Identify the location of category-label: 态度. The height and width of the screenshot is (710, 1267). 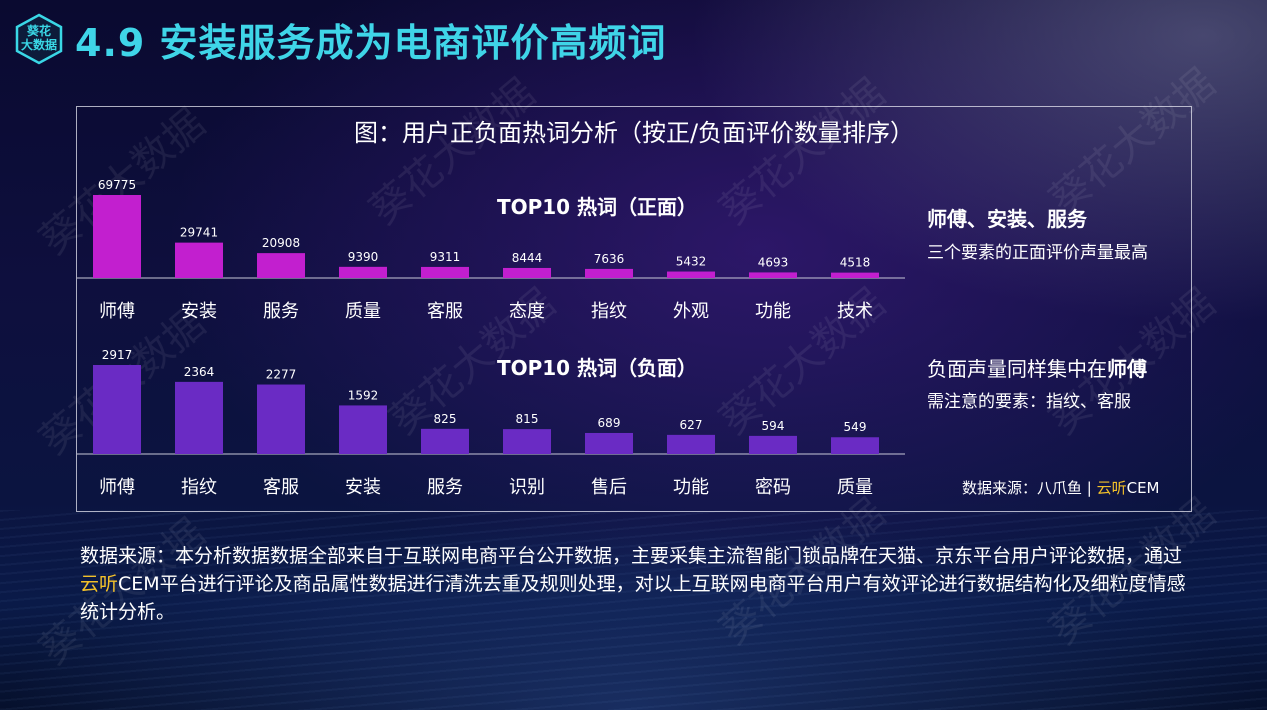
(527, 311).